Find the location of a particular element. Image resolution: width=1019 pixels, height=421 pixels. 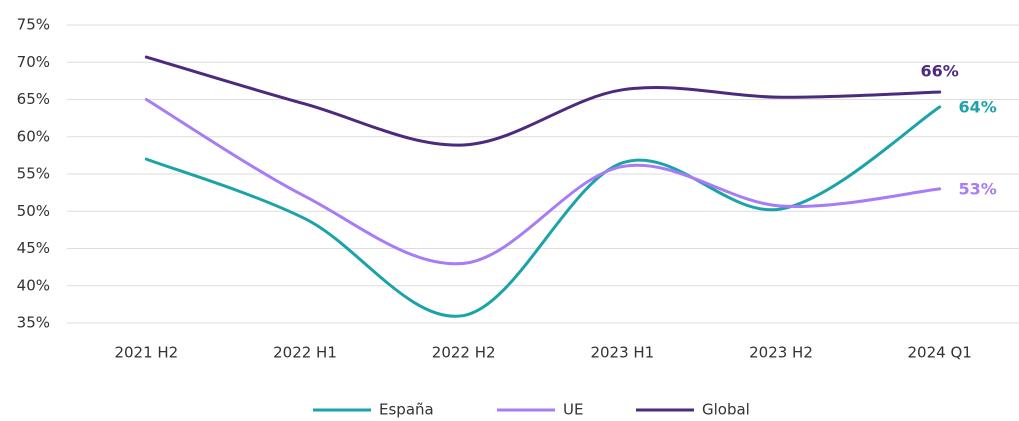

x-tick-label: 2022 H1 is located at coordinates (305, 353).